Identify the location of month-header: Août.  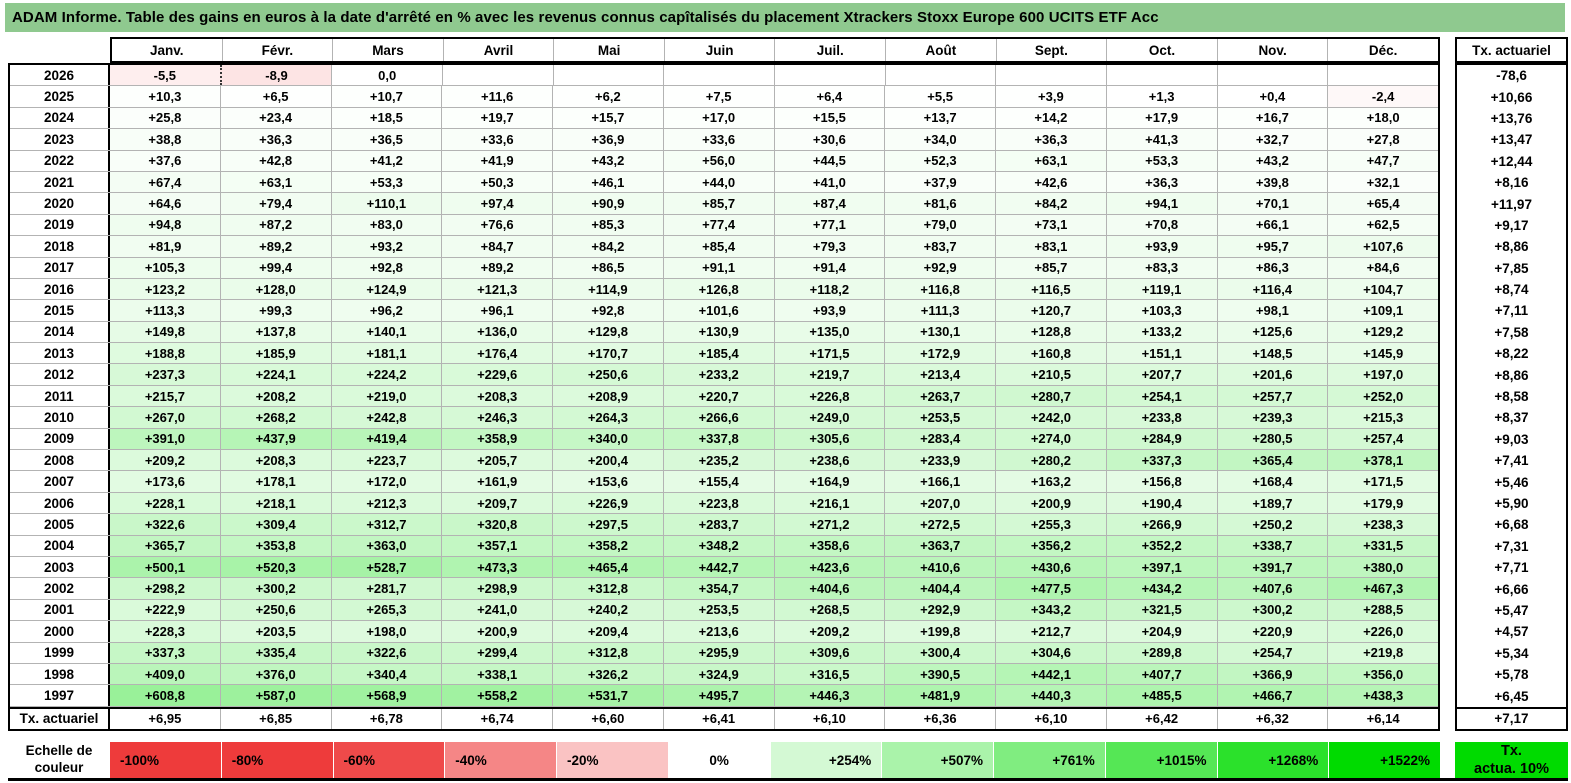
(940, 50).